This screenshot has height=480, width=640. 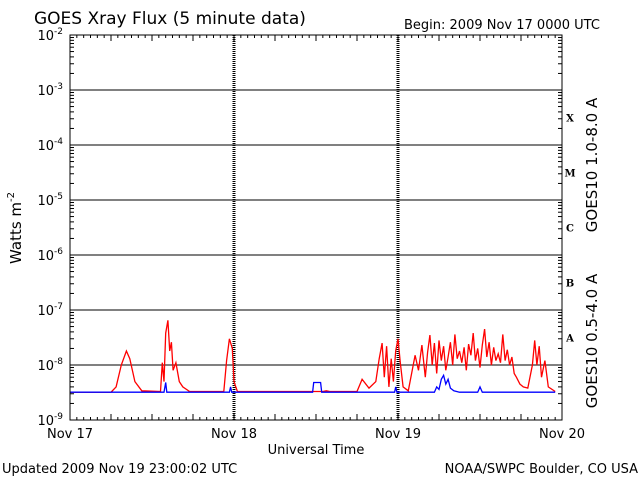 I want to click on begin-label: Begin: 2009 Nov 17 0000 UTC, so click(x=502, y=25).